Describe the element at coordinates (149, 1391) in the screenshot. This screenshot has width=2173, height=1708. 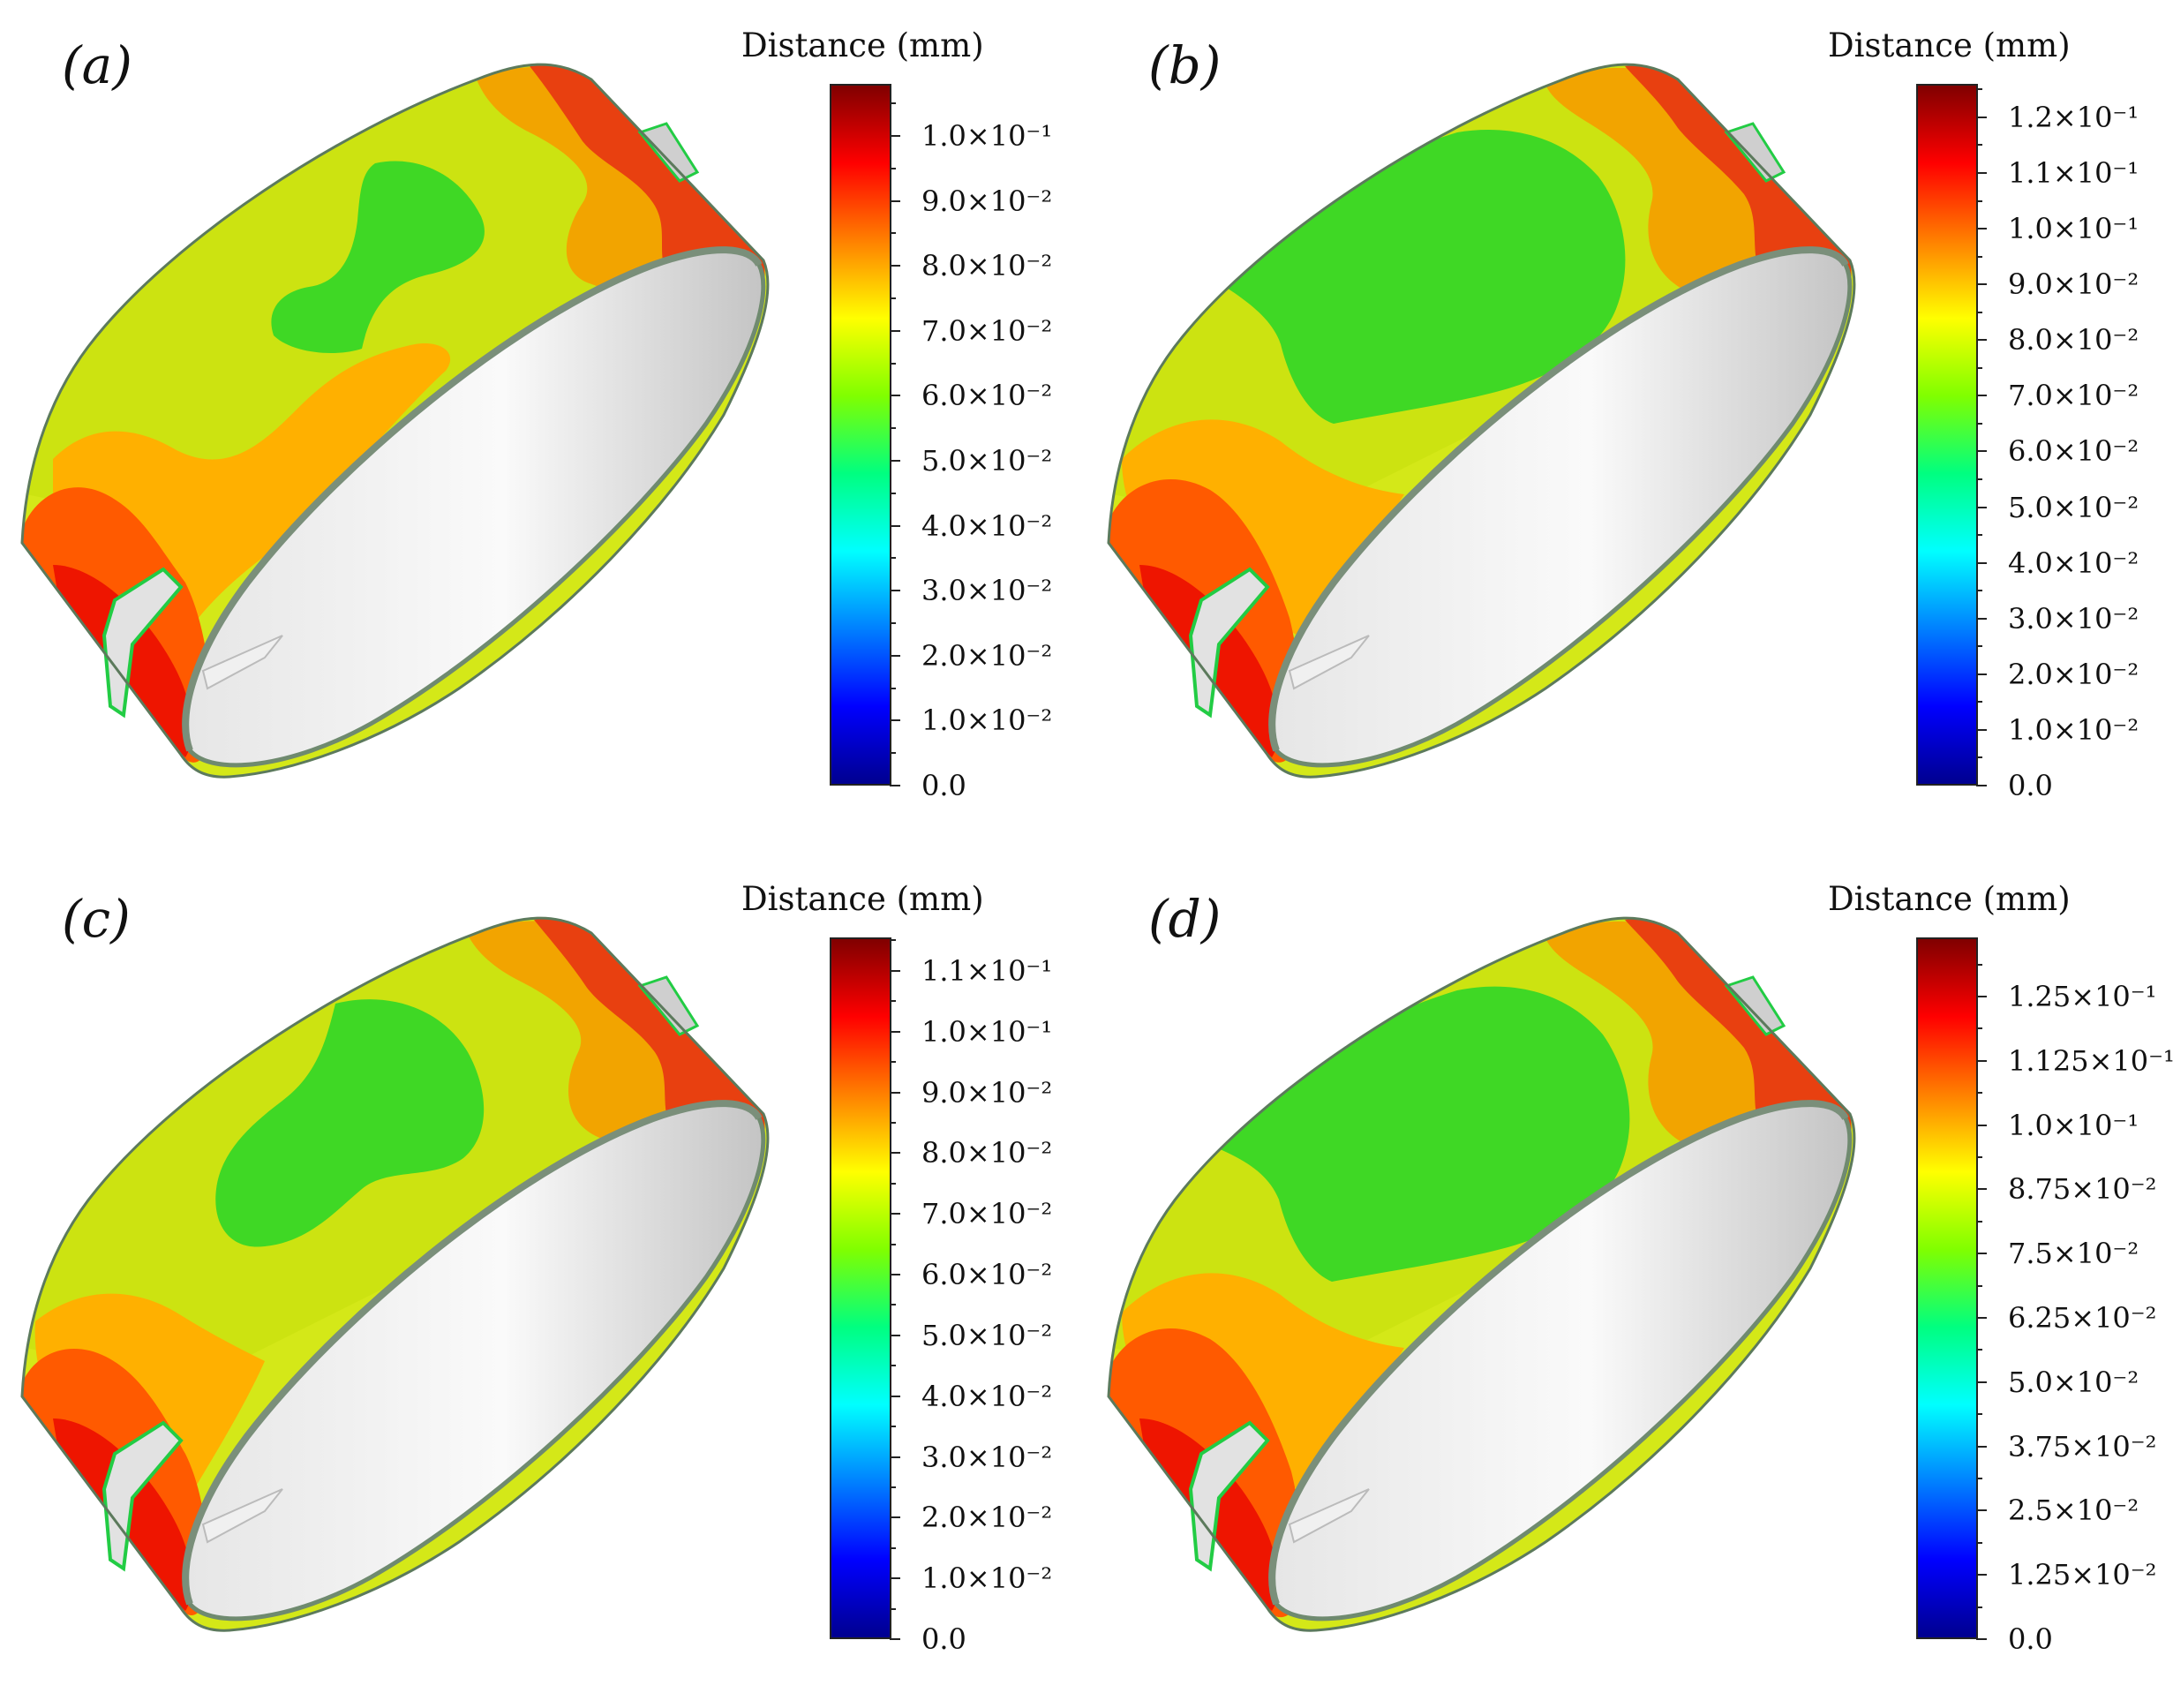
I see `contour-orange` at that location.